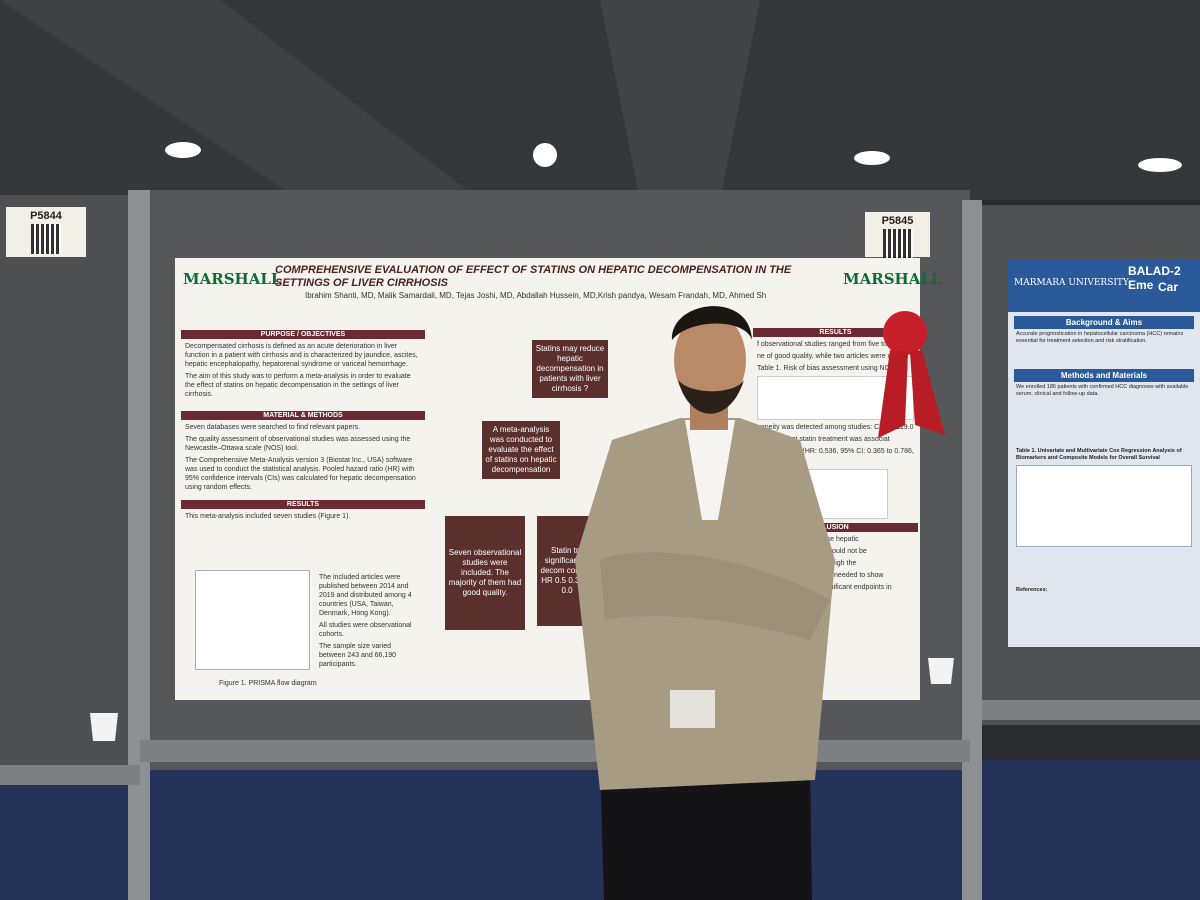 Image resolution: width=1200 pixels, height=900 pixels. I want to click on section-heading: LUSION, so click(835, 527).